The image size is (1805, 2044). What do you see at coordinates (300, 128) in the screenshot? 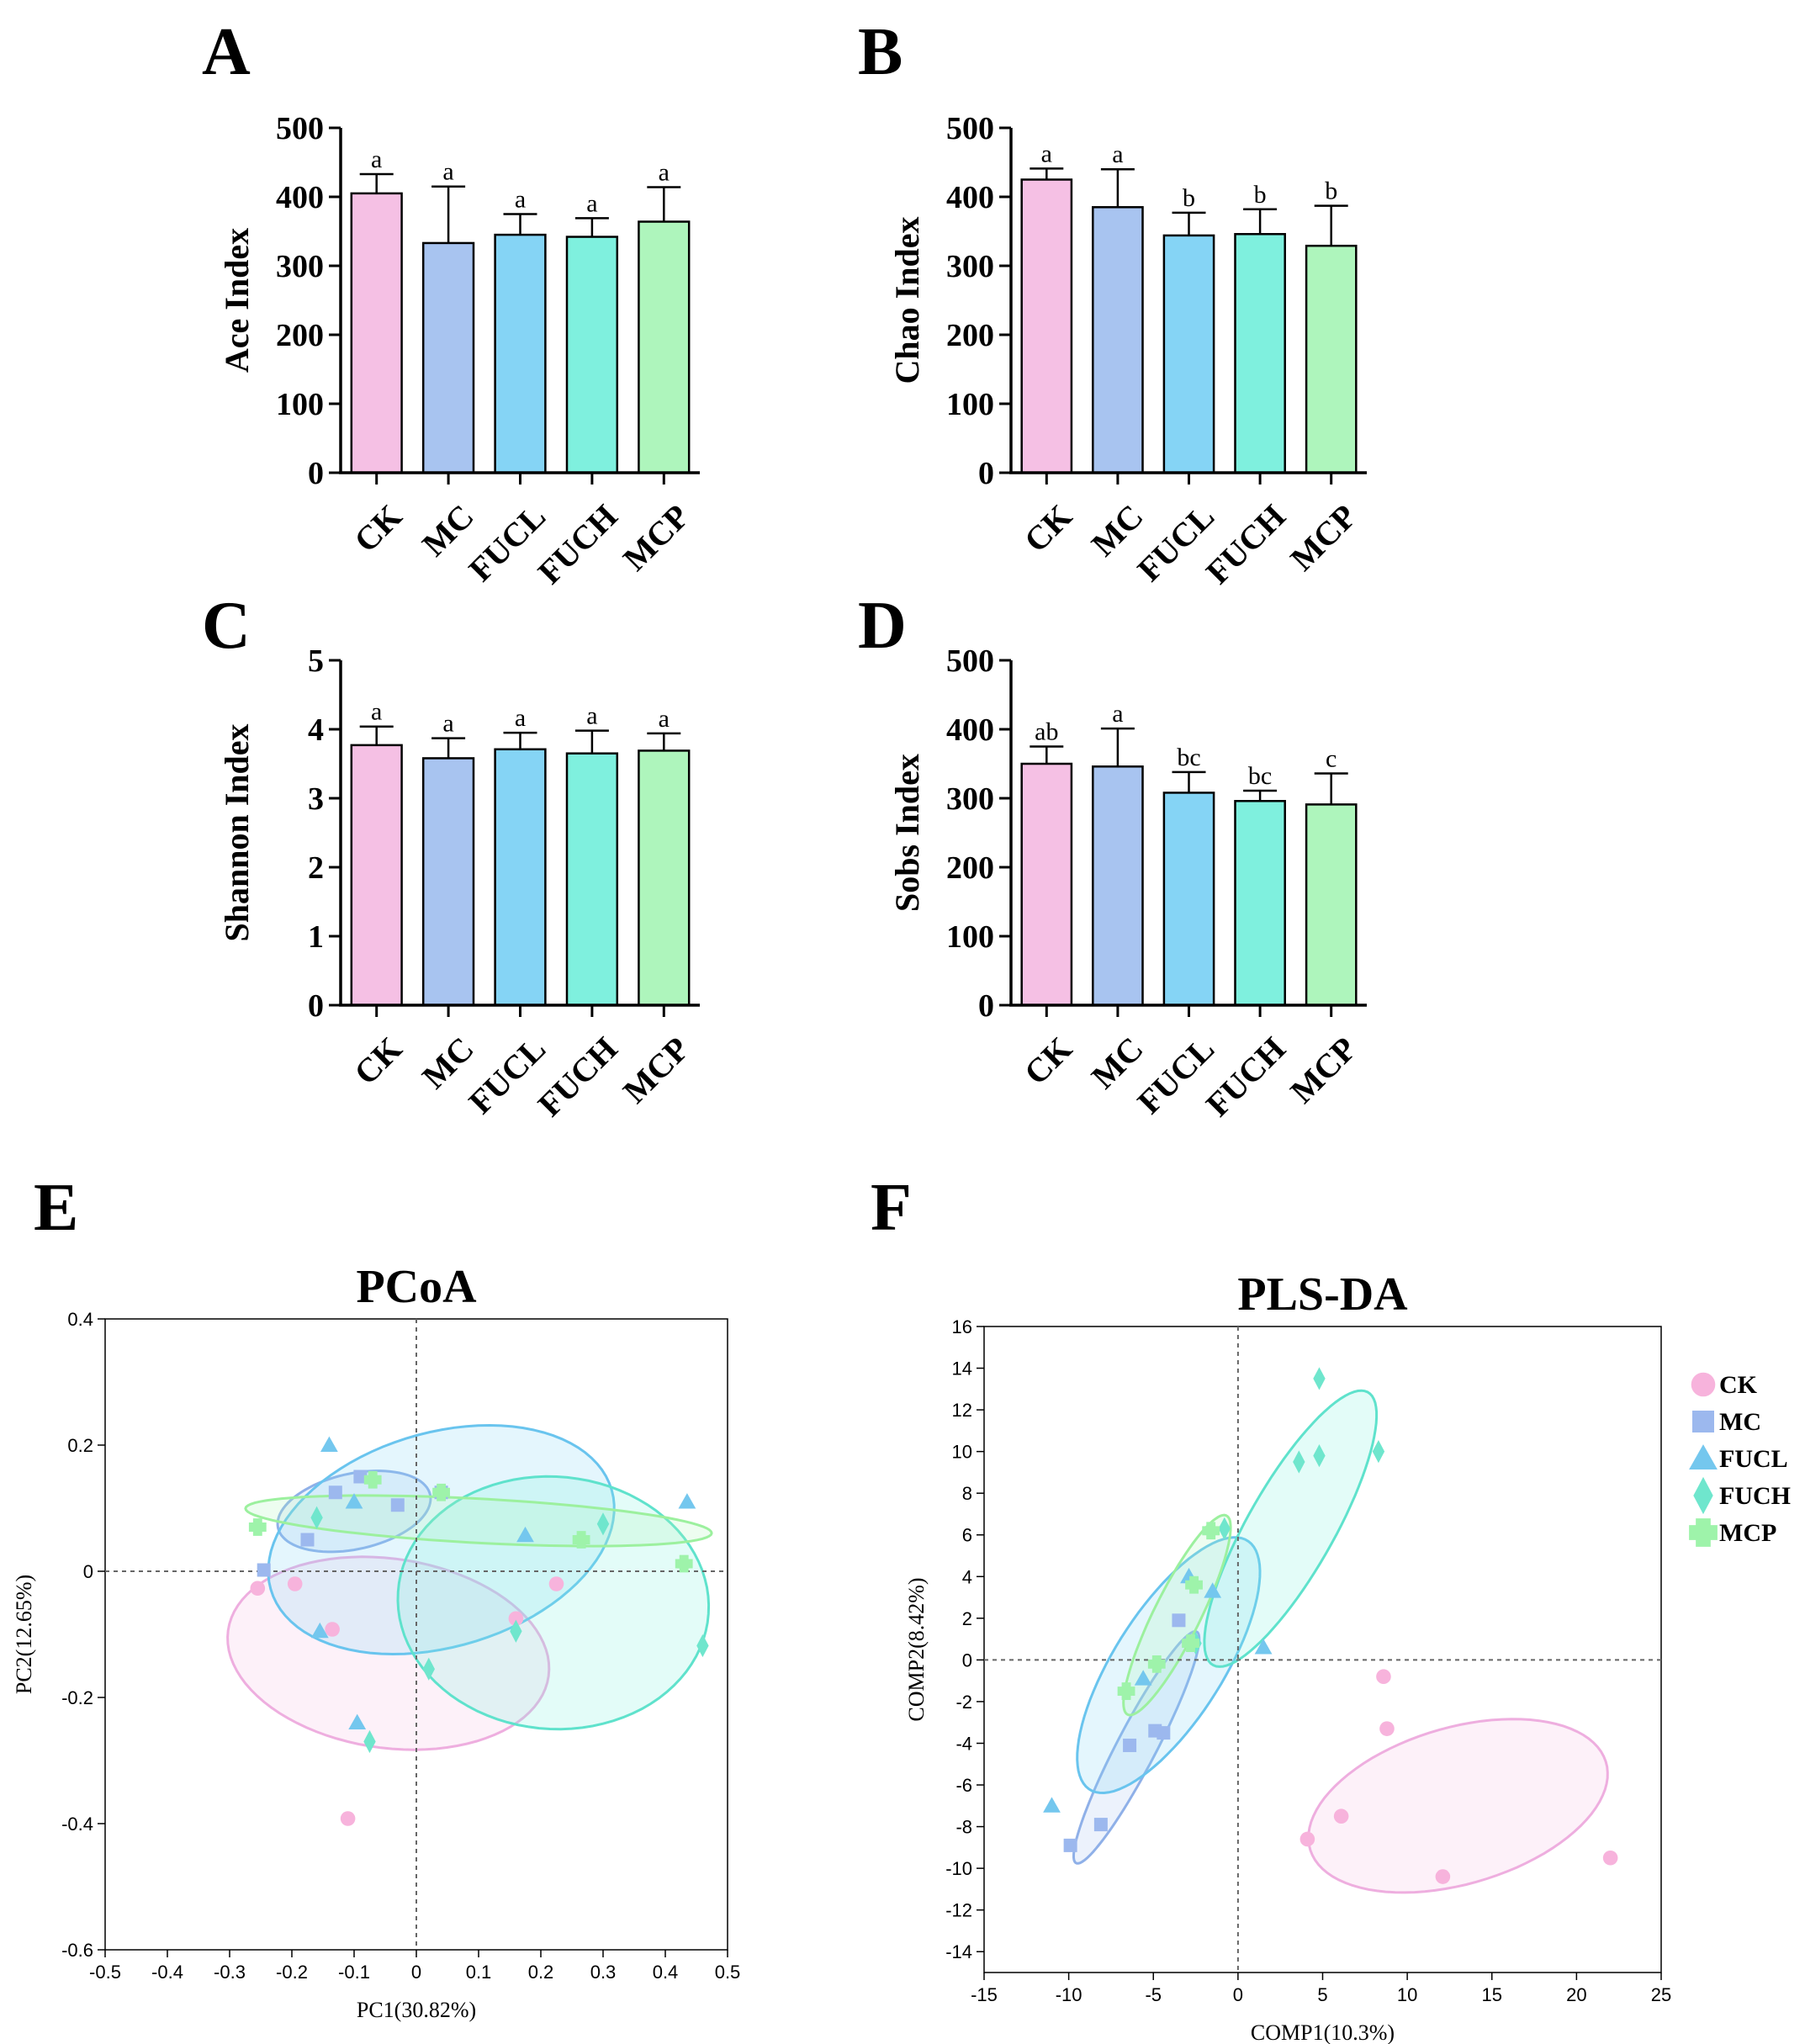
I see `y-tick-label: 500` at bounding box center [300, 128].